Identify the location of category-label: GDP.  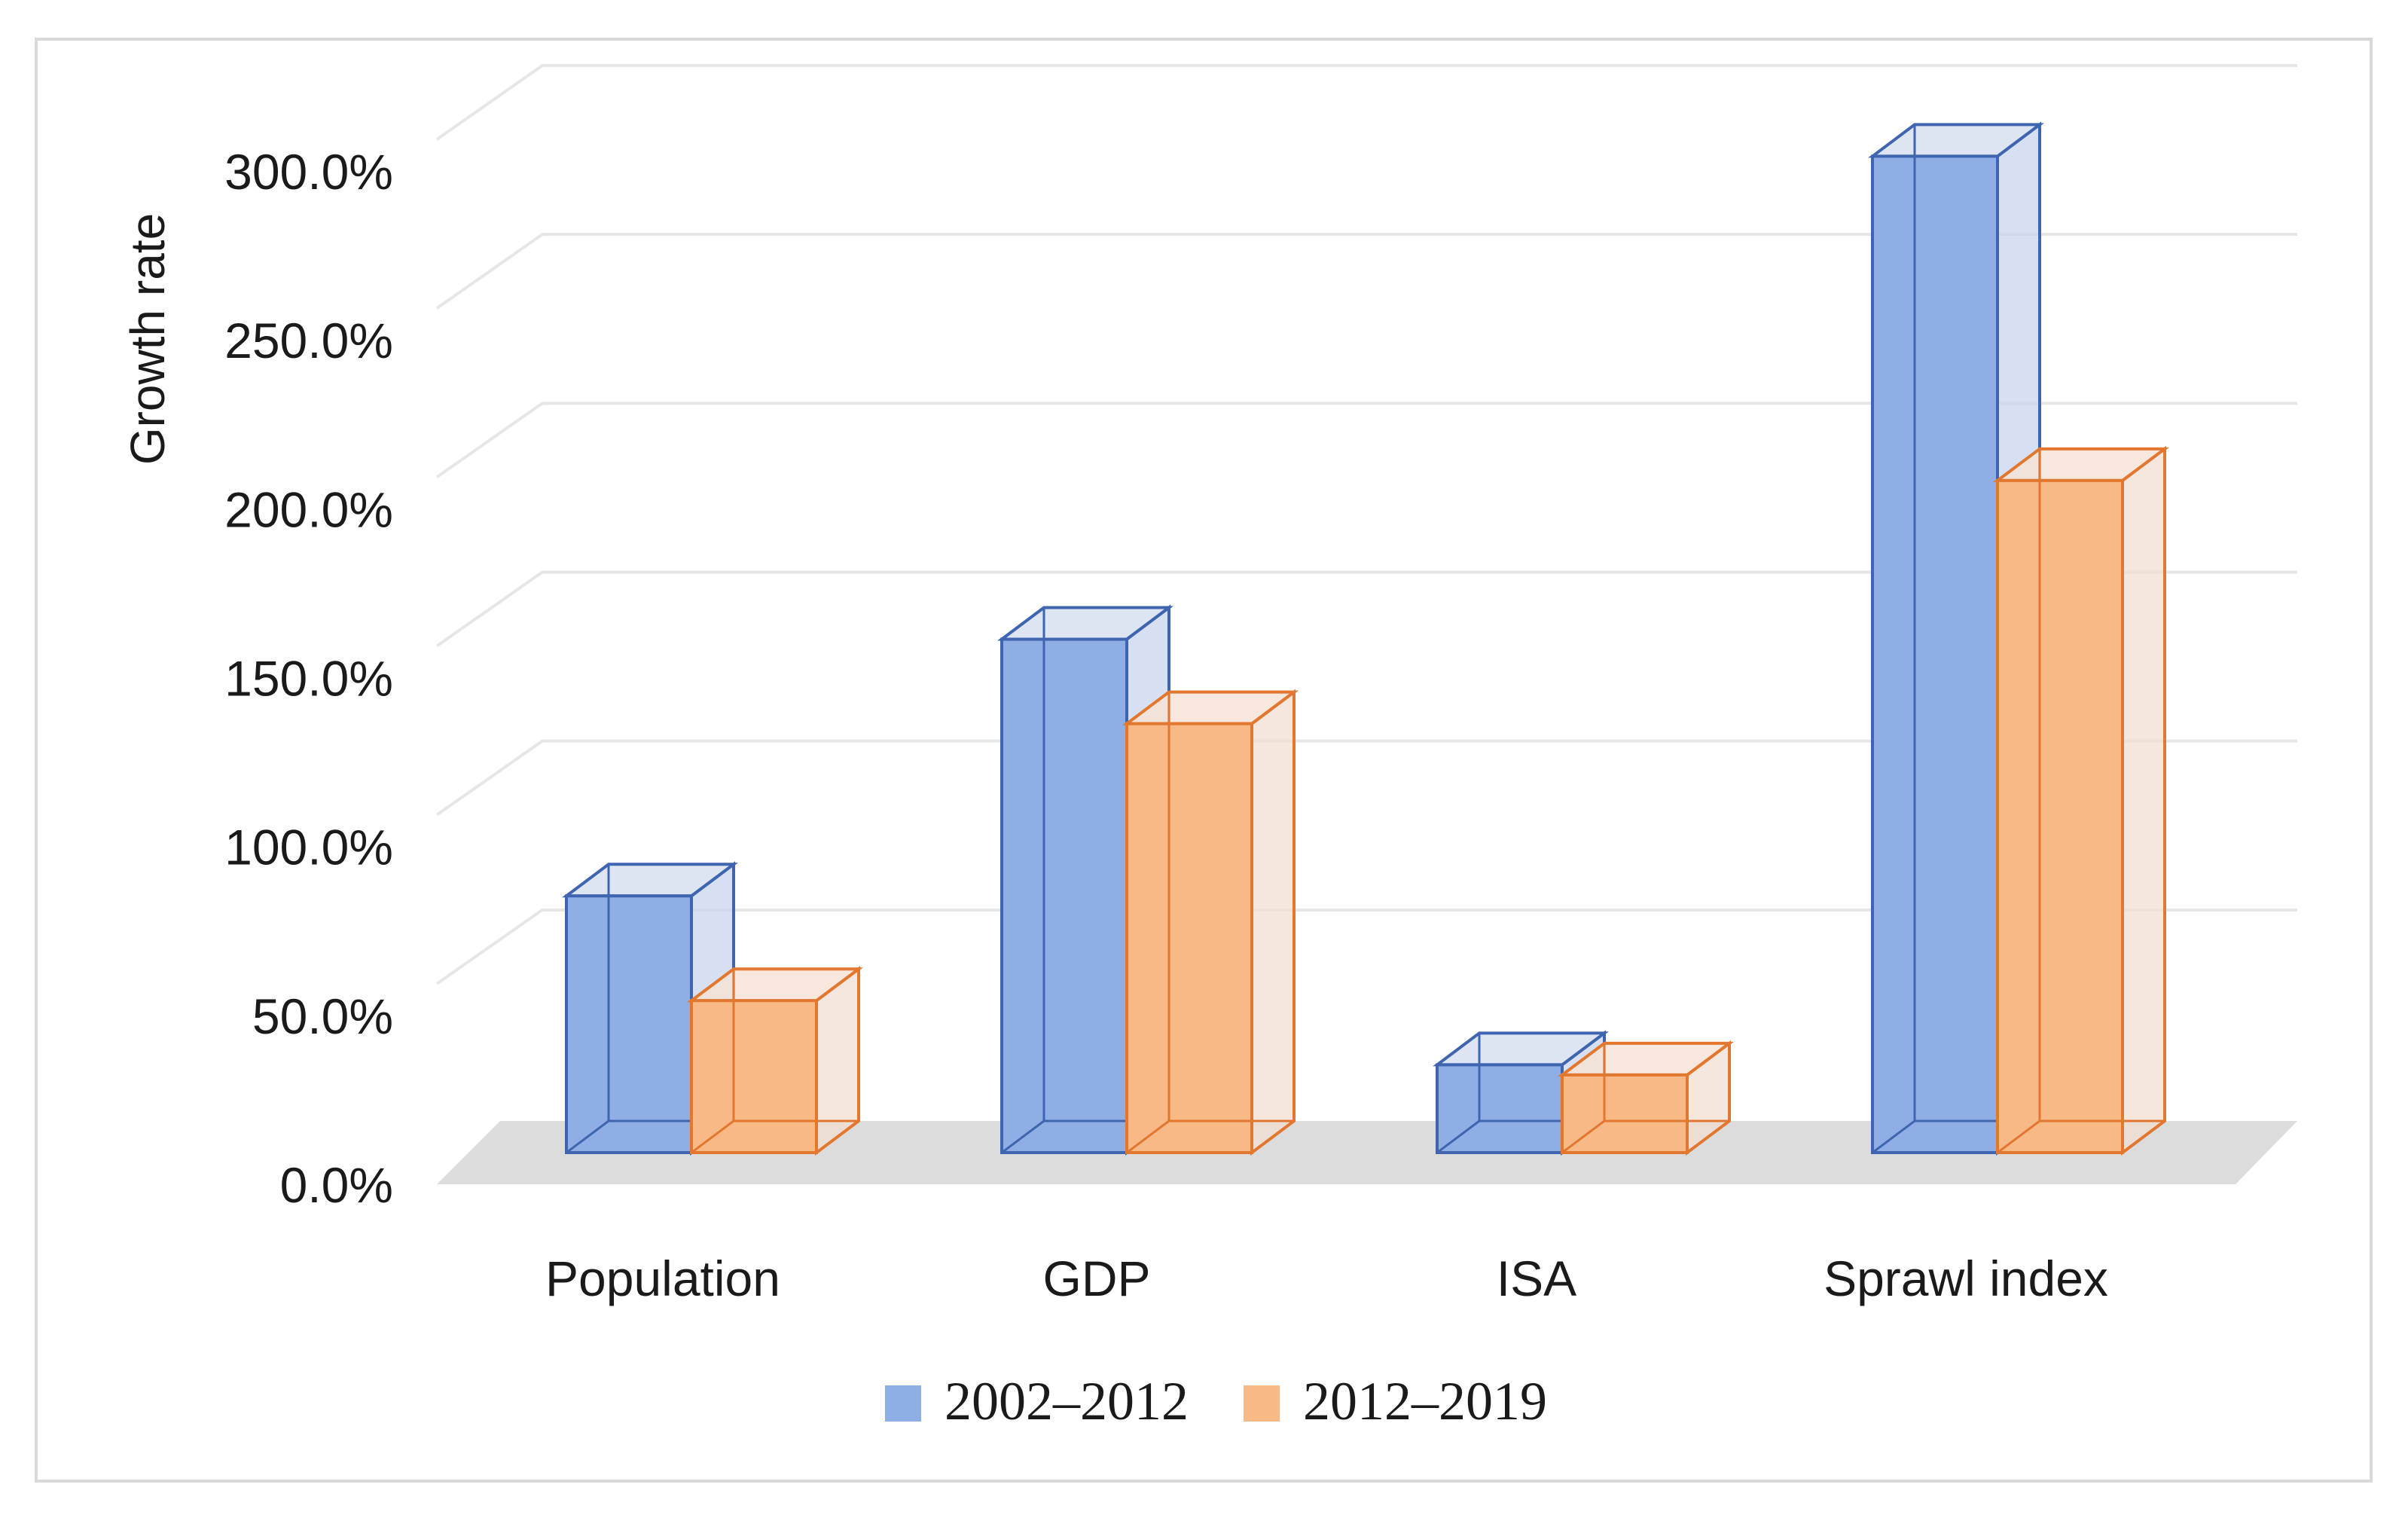
(1096, 1278).